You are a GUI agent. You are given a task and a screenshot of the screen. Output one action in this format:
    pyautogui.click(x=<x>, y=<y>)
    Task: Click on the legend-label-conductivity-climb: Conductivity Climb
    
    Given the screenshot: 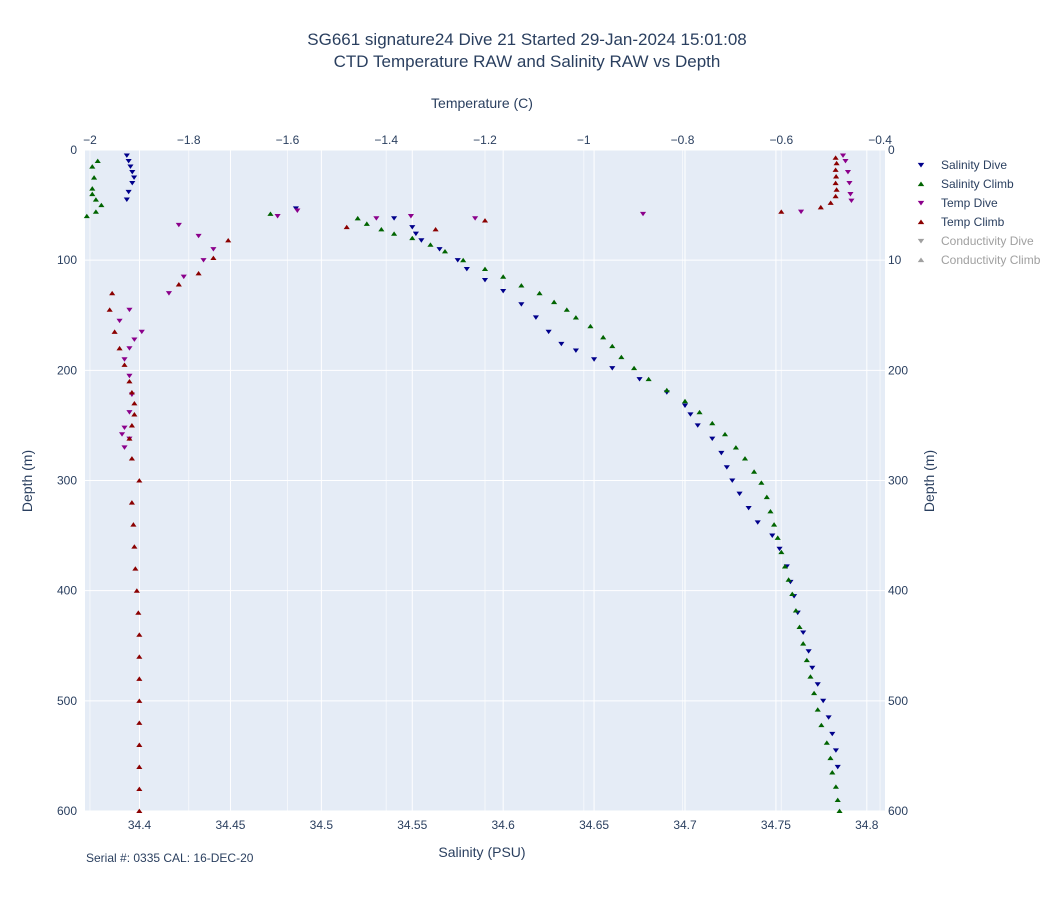 What is the action you would take?
    pyautogui.click(x=991, y=260)
    